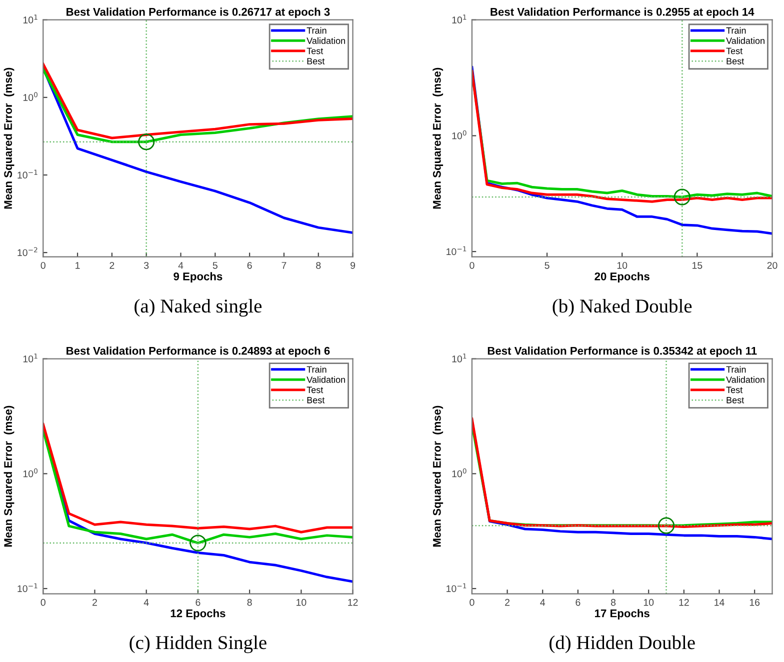 The image size is (784, 662). What do you see at coordinates (198, 351) in the screenshot?
I see `chart-title: Best Validation Performance is 0.24893 at epoch 6` at bounding box center [198, 351].